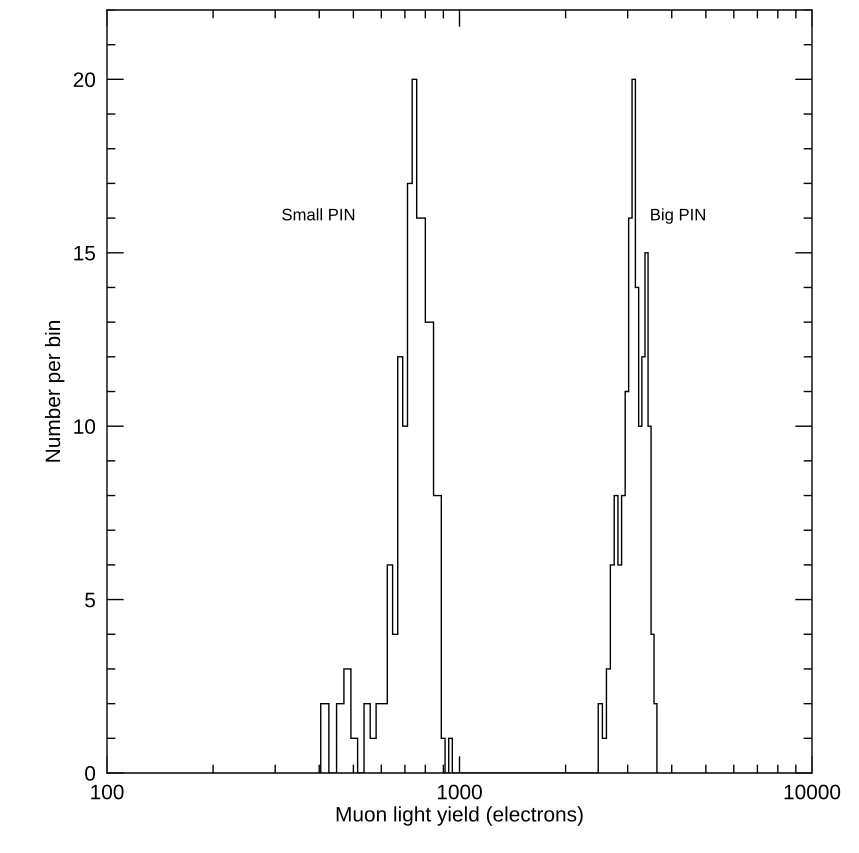 This screenshot has height=853, width=859. Describe the element at coordinates (54, 391) in the screenshot. I see `y-axis-title: Number per bin` at that location.